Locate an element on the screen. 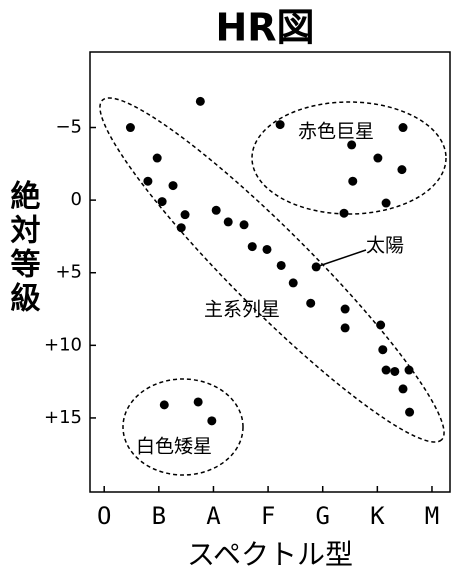 Image resolution: width=455 pixels, height=580 pixels. giant-ellipse is located at coordinates (349, 158).